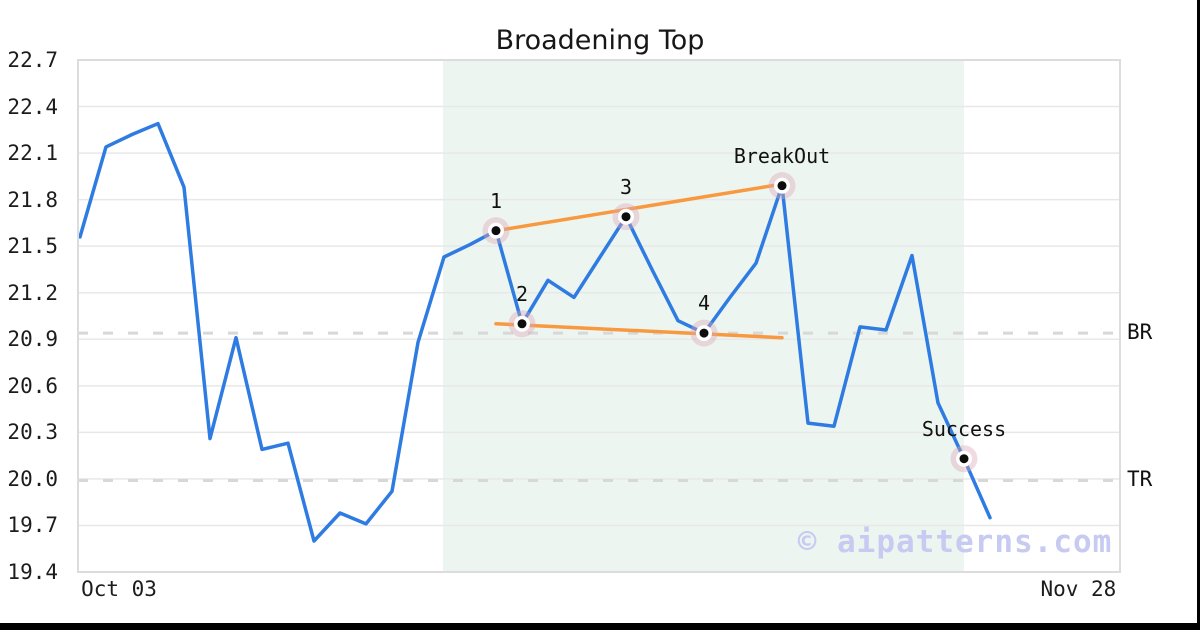  What do you see at coordinates (704, 303) in the screenshot?
I see `annotation-label-4: 4` at bounding box center [704, 303].